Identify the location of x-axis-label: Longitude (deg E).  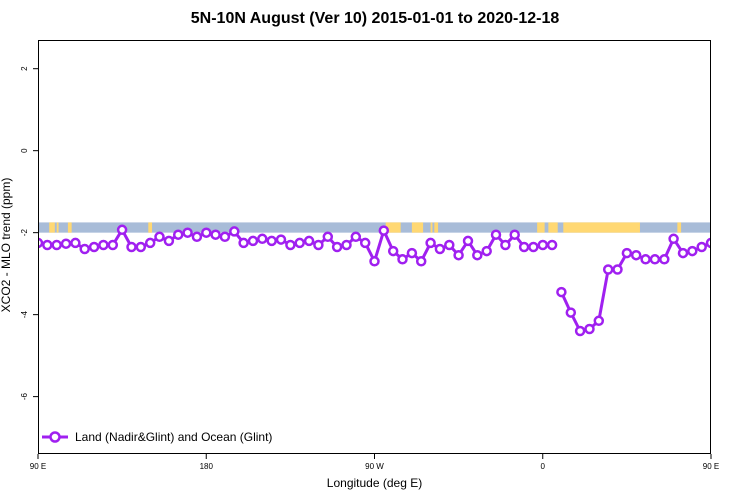
(374, 483).